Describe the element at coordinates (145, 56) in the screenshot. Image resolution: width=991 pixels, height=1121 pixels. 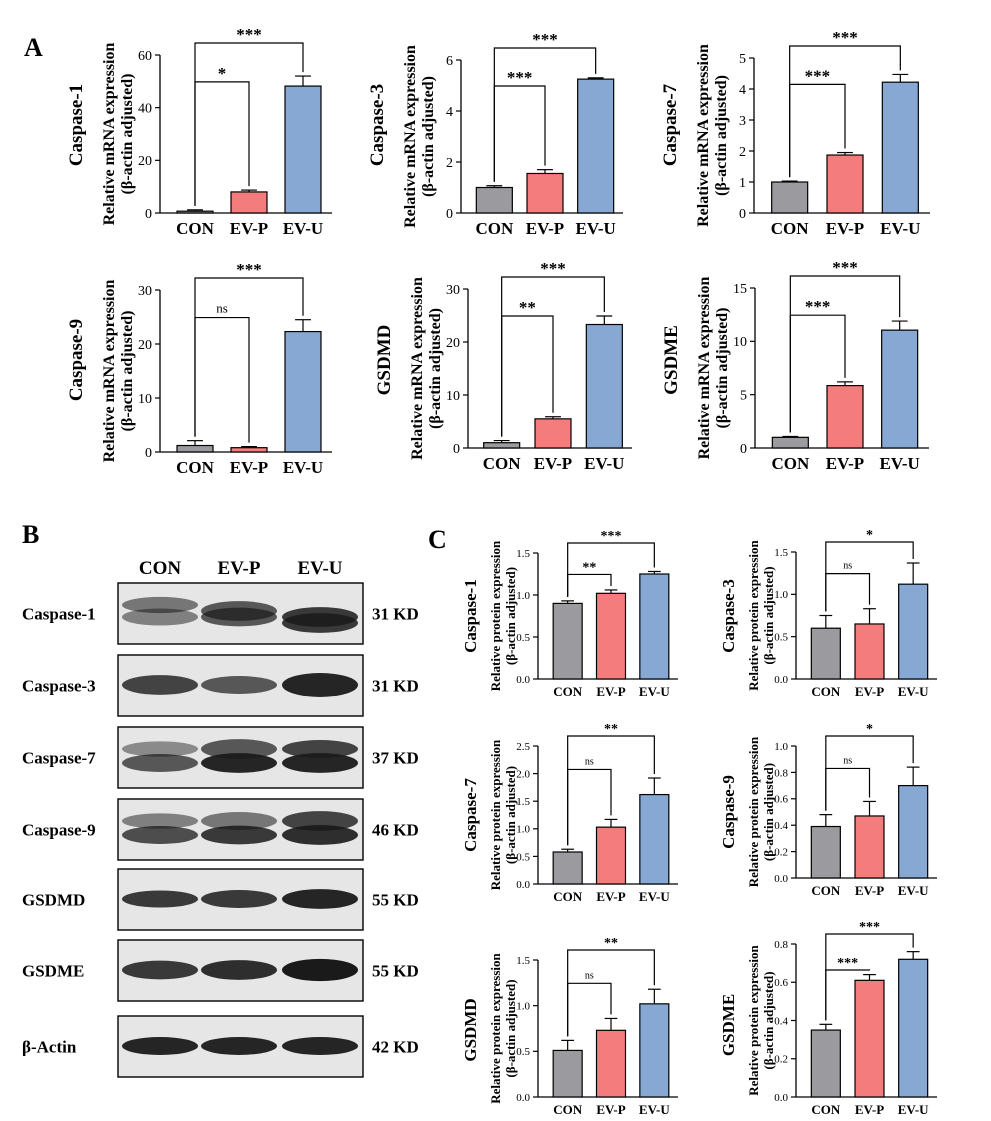
I see `y-tick-label: 60` at that location.